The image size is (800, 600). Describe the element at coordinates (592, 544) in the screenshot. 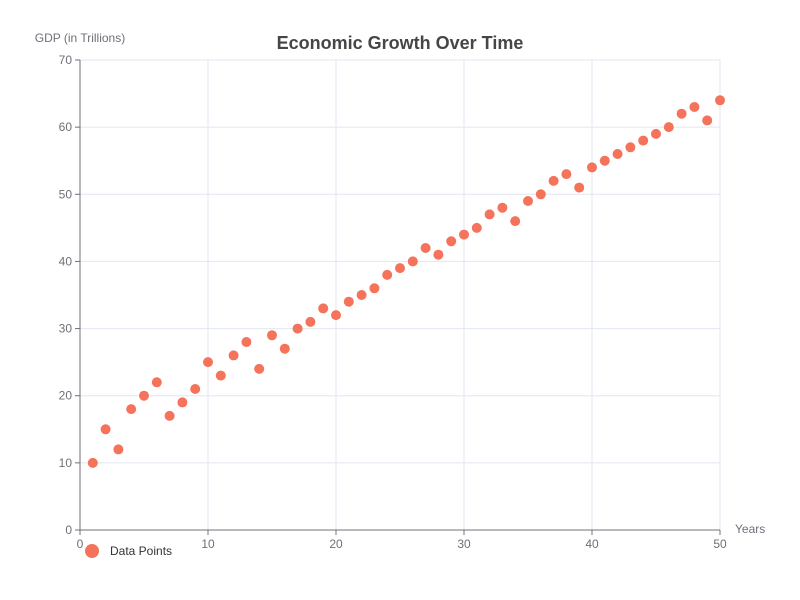

I see `x-tick-label: 40` at that location.